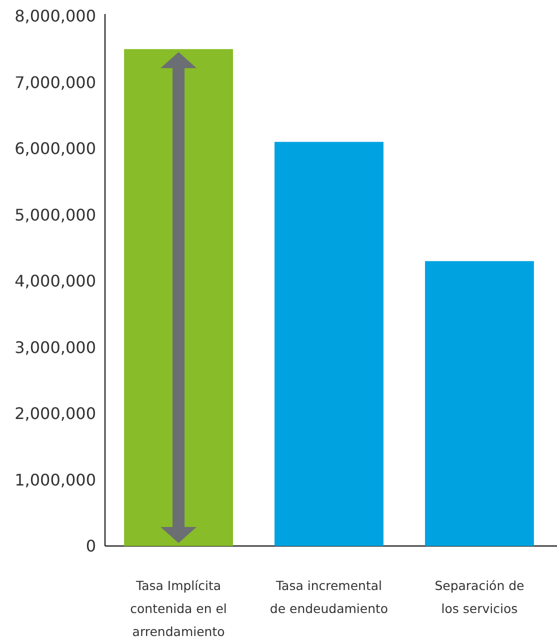 Image resolution: width=557 pixels, height=644 pixels. Describe the element at coordinates (55, 414) in the screenshot. I see `y-tick-label: 2,000,000` at that location.